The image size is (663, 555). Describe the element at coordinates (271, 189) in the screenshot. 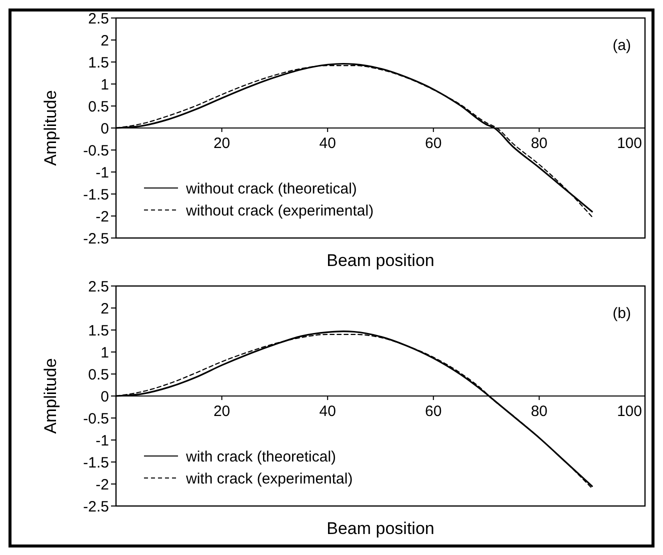

I see `legend-label: without crack (theoretical)` at that location.